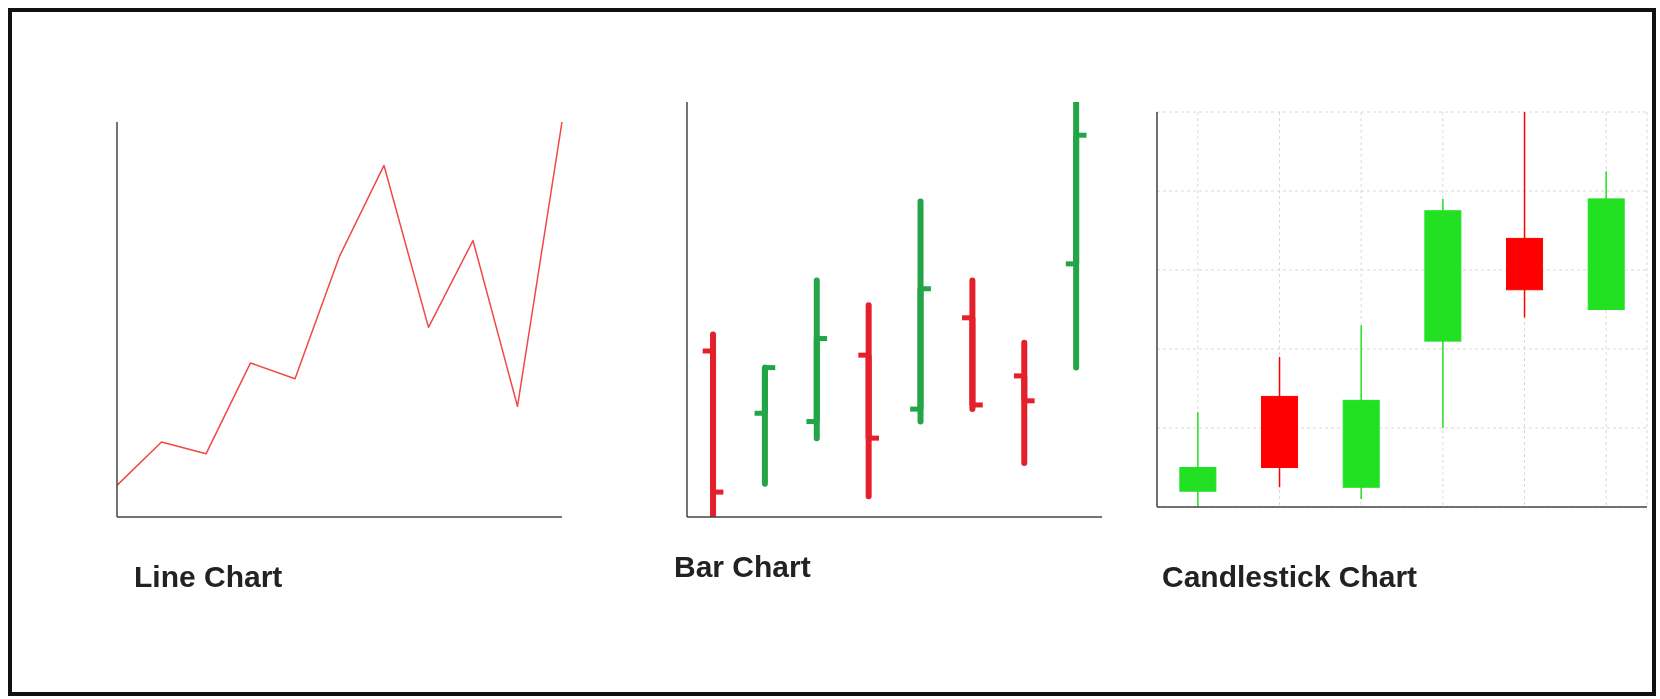 This screenshot has width=1660, height=699. What do you see at coordinates (742, 567) in the screenshot?
I see `text: Bar Chart` at bounding box center [742, 567].